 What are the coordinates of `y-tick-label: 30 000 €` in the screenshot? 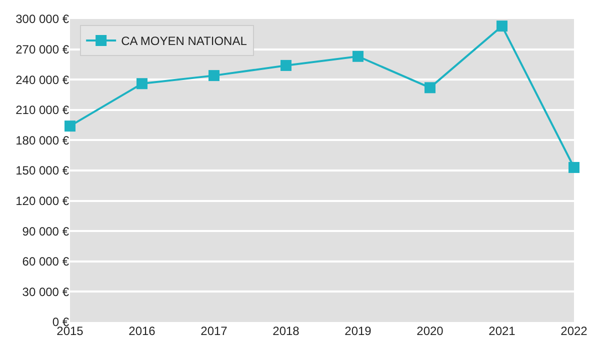 It's located at (46, 291).